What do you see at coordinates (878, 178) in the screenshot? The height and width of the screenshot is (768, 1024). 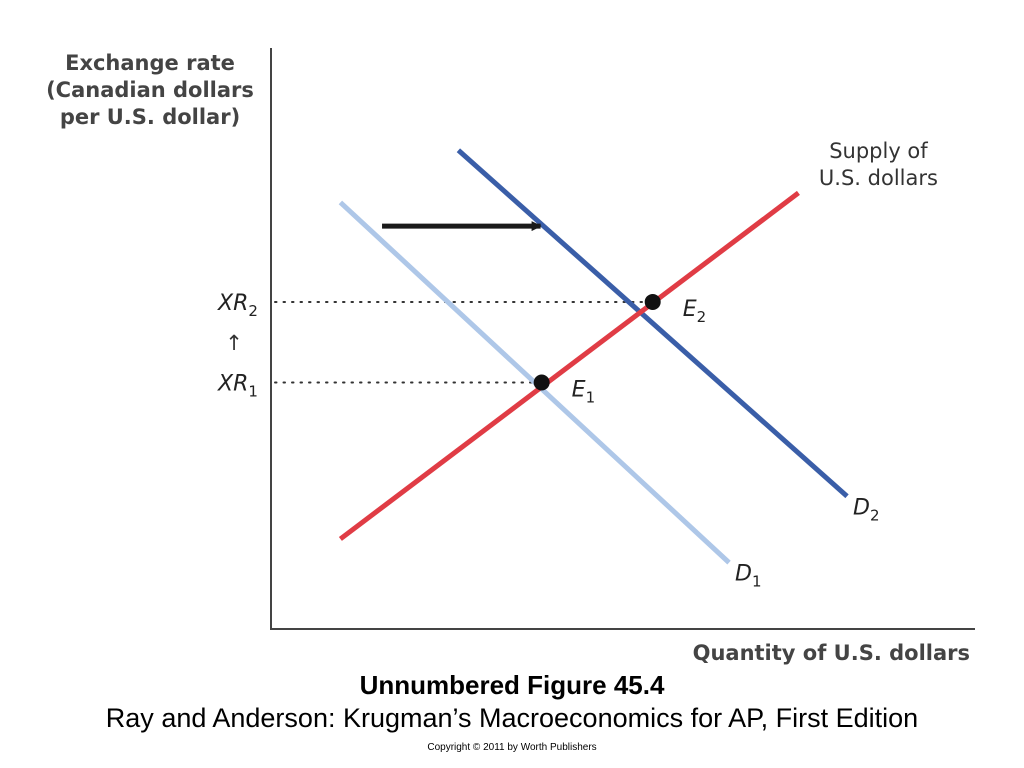 I see `label-supply-line: U.S. dollars` at bounding box center [878, 178].